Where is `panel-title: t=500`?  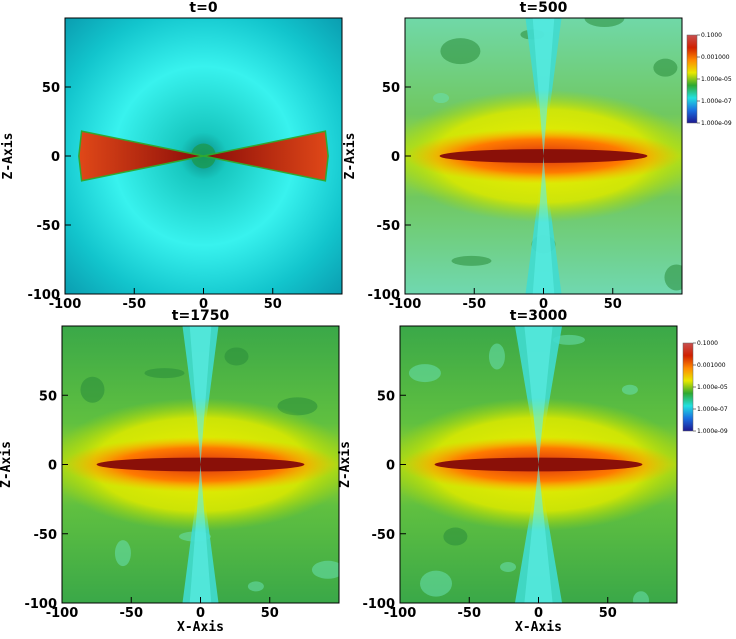 panel-title: t=500 is located at coordinates (544, 8).